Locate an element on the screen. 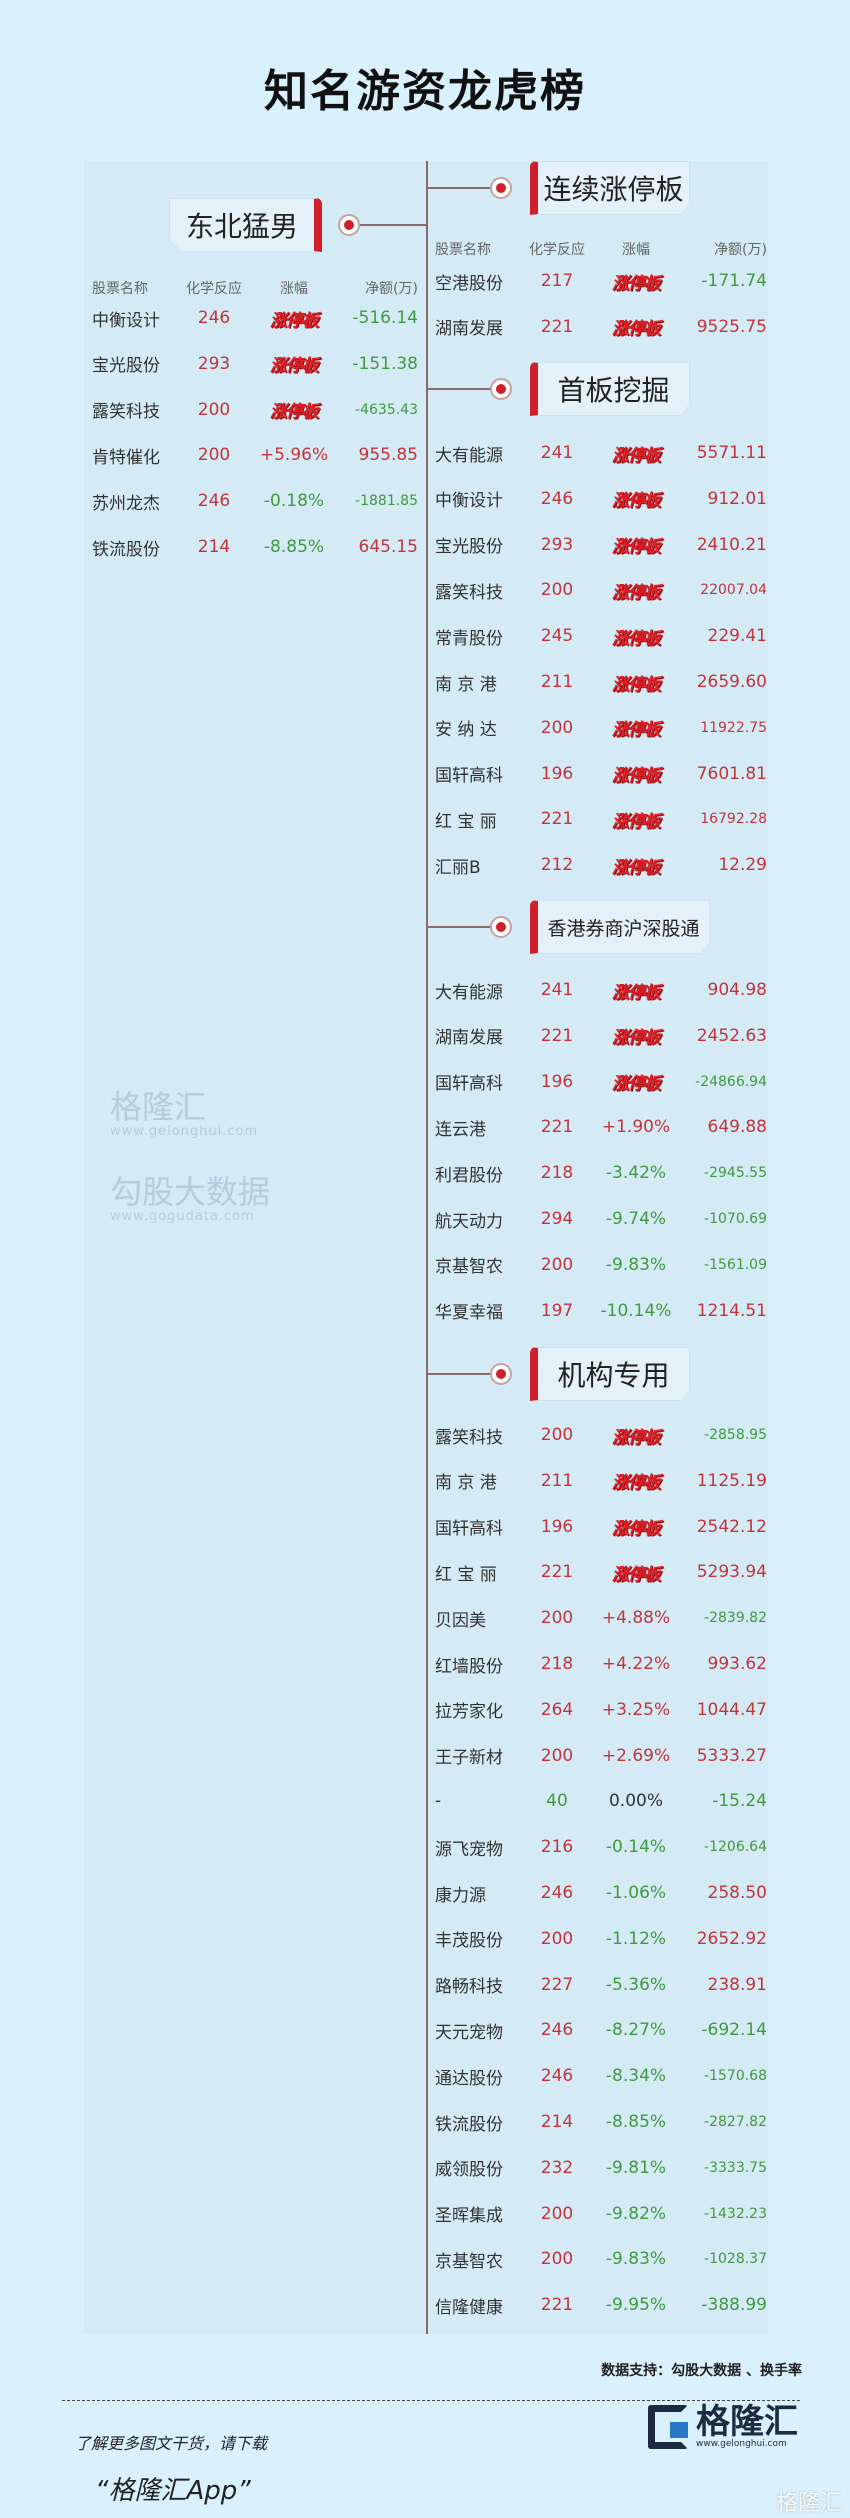  net-amount: -171.74 is located at coordinates (734, 281).